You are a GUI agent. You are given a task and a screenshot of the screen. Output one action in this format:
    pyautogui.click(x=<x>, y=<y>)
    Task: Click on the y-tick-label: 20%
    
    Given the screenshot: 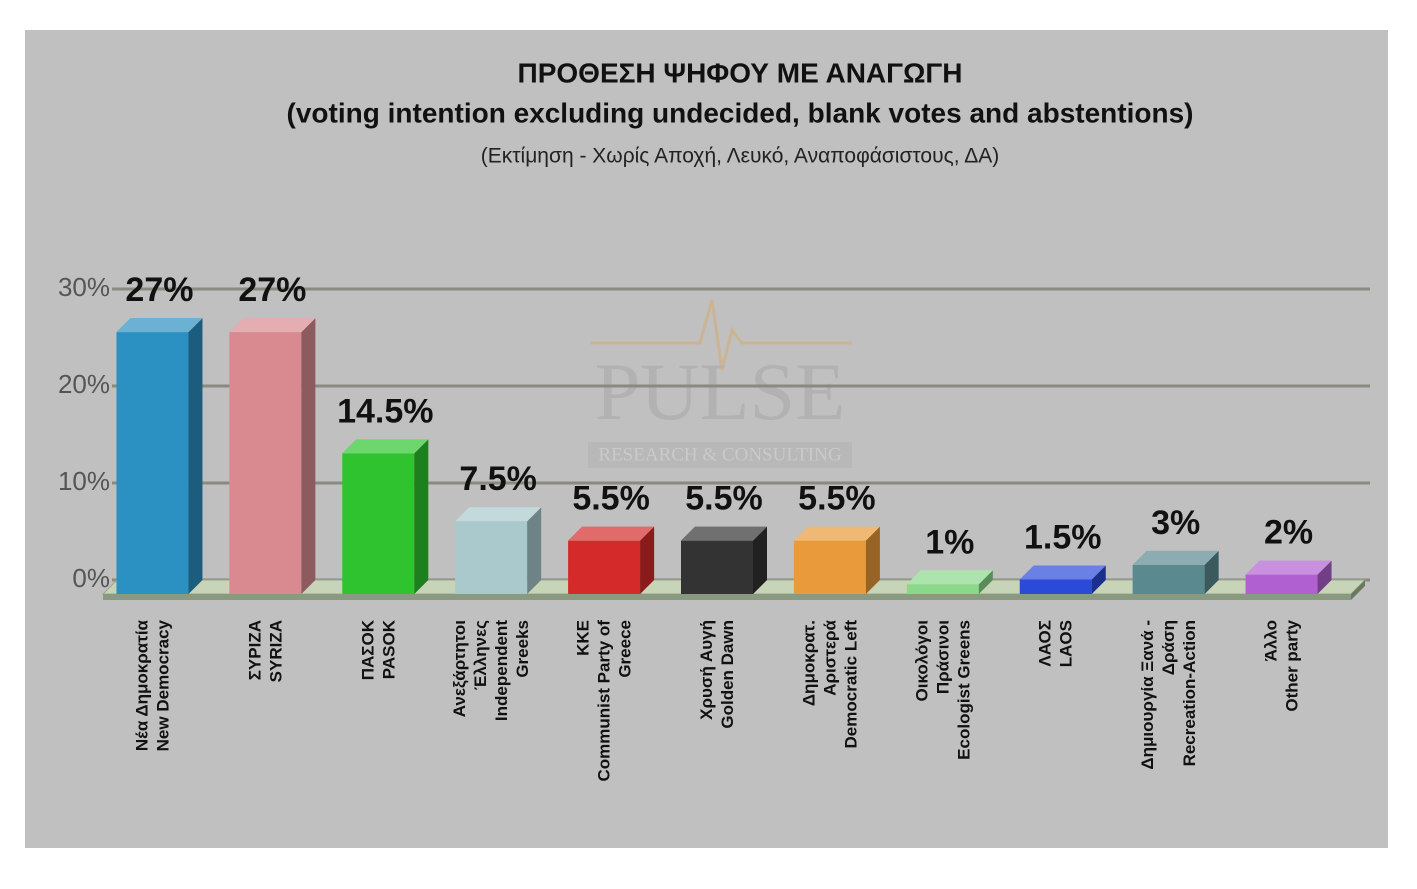 What is the action you would take?
    pyautogui.click(x=84, y=384)
    